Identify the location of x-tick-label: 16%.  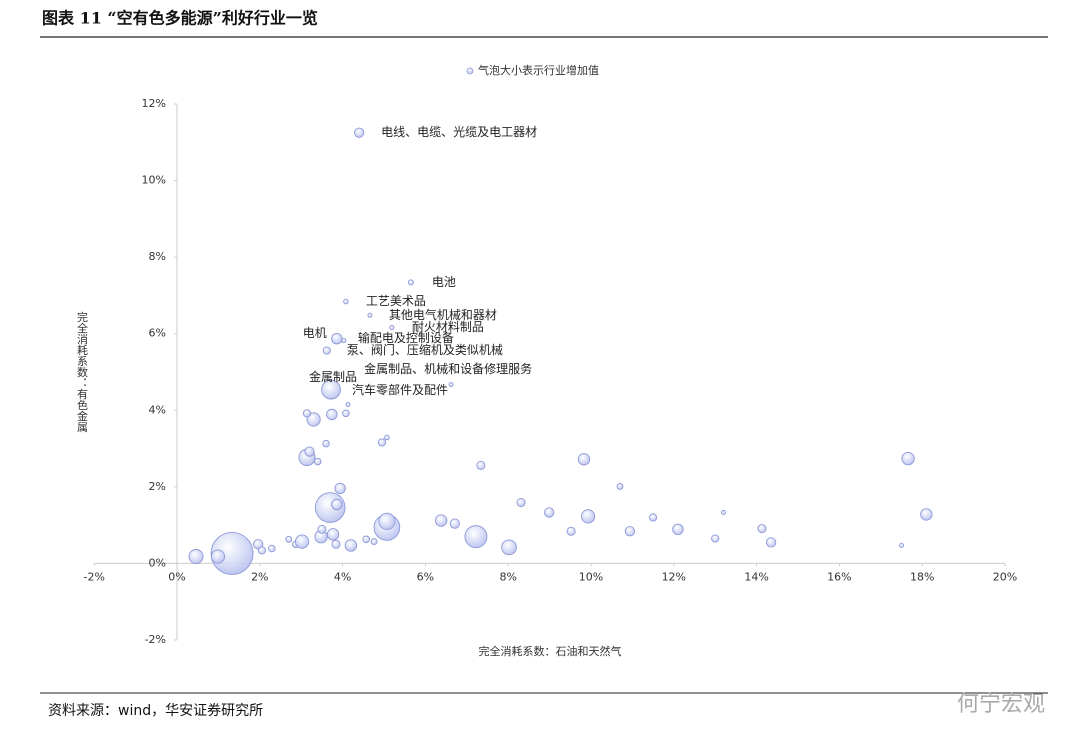
(839, 576).